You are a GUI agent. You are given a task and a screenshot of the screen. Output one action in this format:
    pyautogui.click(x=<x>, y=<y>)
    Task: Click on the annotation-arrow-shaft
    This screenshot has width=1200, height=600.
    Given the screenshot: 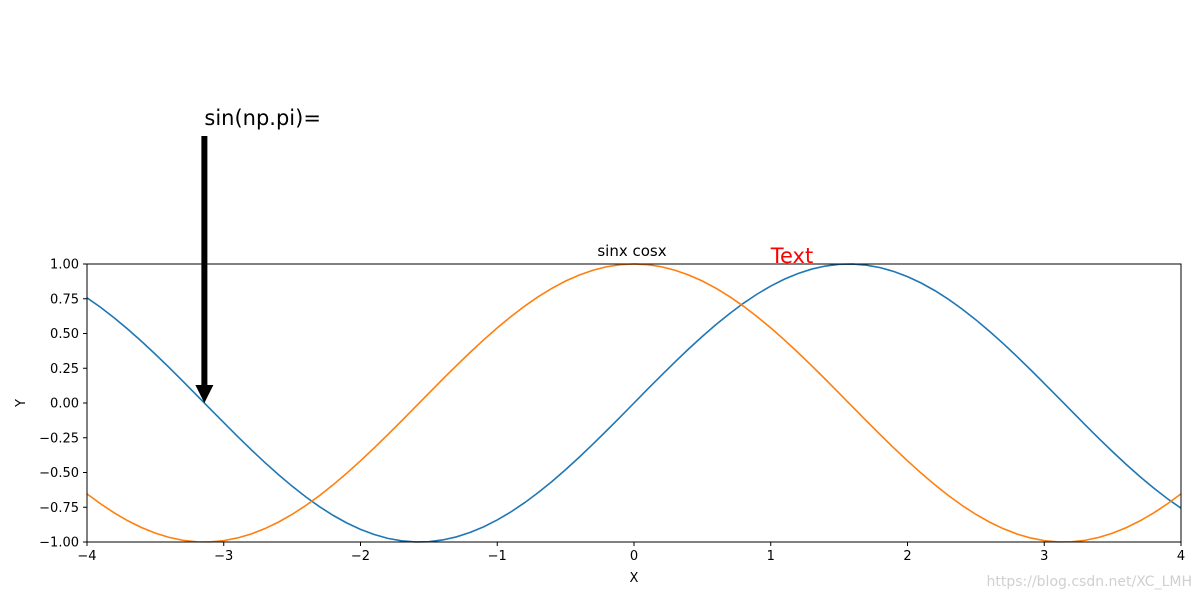 What is the action you would take?
    pyautogui.click(x=204, y=260)
    